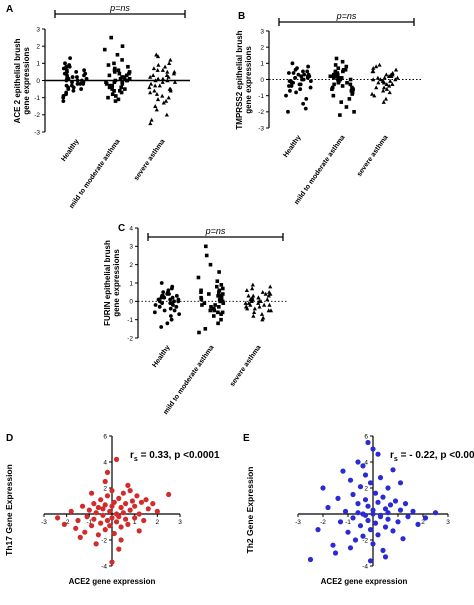  What do you see at coordinates (346, 16) in the screenshot?
I see `p-value-label: p=ns` at bounding box center [346, 16].